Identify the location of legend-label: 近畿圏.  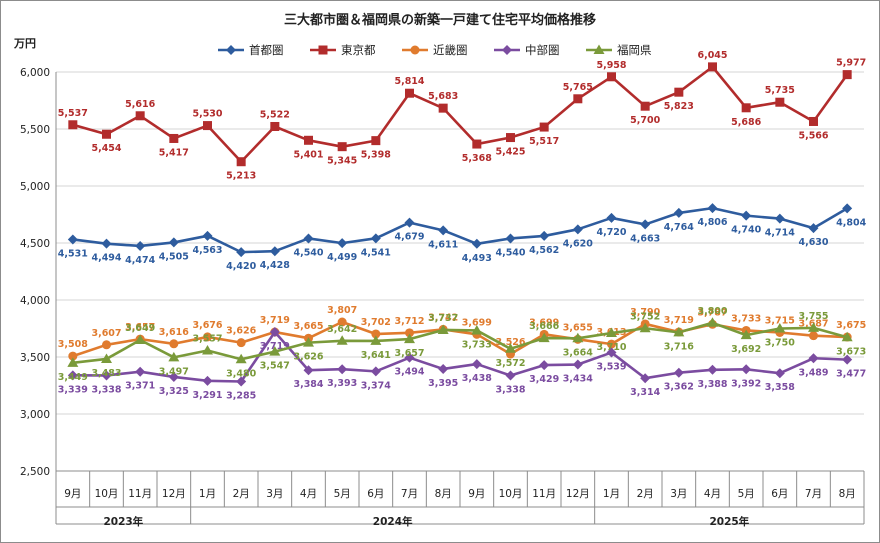
(450, 50).